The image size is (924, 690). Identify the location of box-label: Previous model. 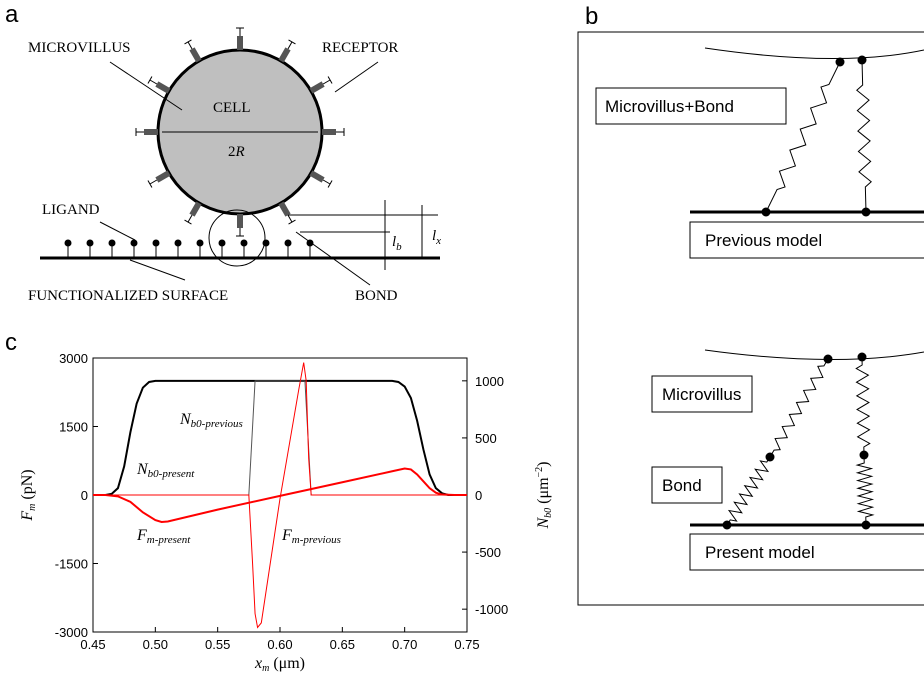
(763, 240).